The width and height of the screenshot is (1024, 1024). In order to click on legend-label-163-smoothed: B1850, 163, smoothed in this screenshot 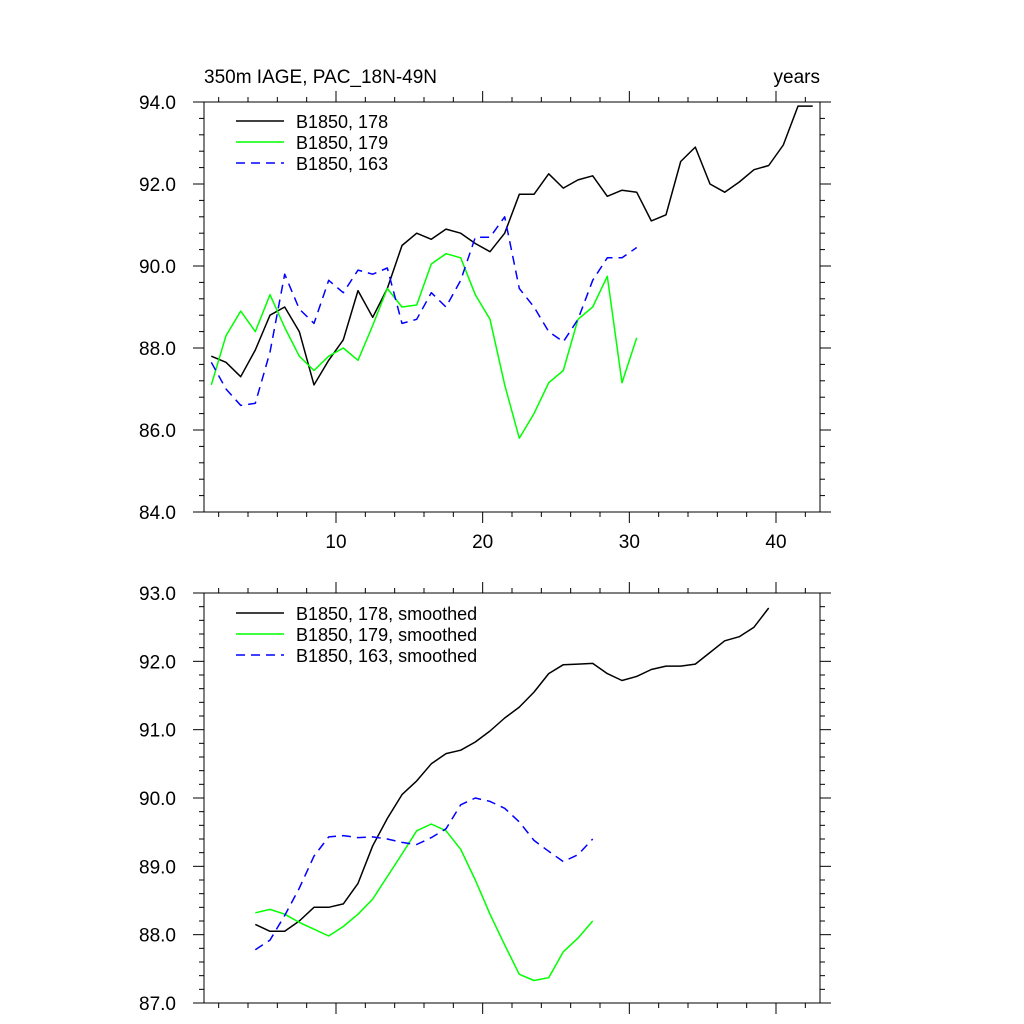, I will do `click(386, 656)`.